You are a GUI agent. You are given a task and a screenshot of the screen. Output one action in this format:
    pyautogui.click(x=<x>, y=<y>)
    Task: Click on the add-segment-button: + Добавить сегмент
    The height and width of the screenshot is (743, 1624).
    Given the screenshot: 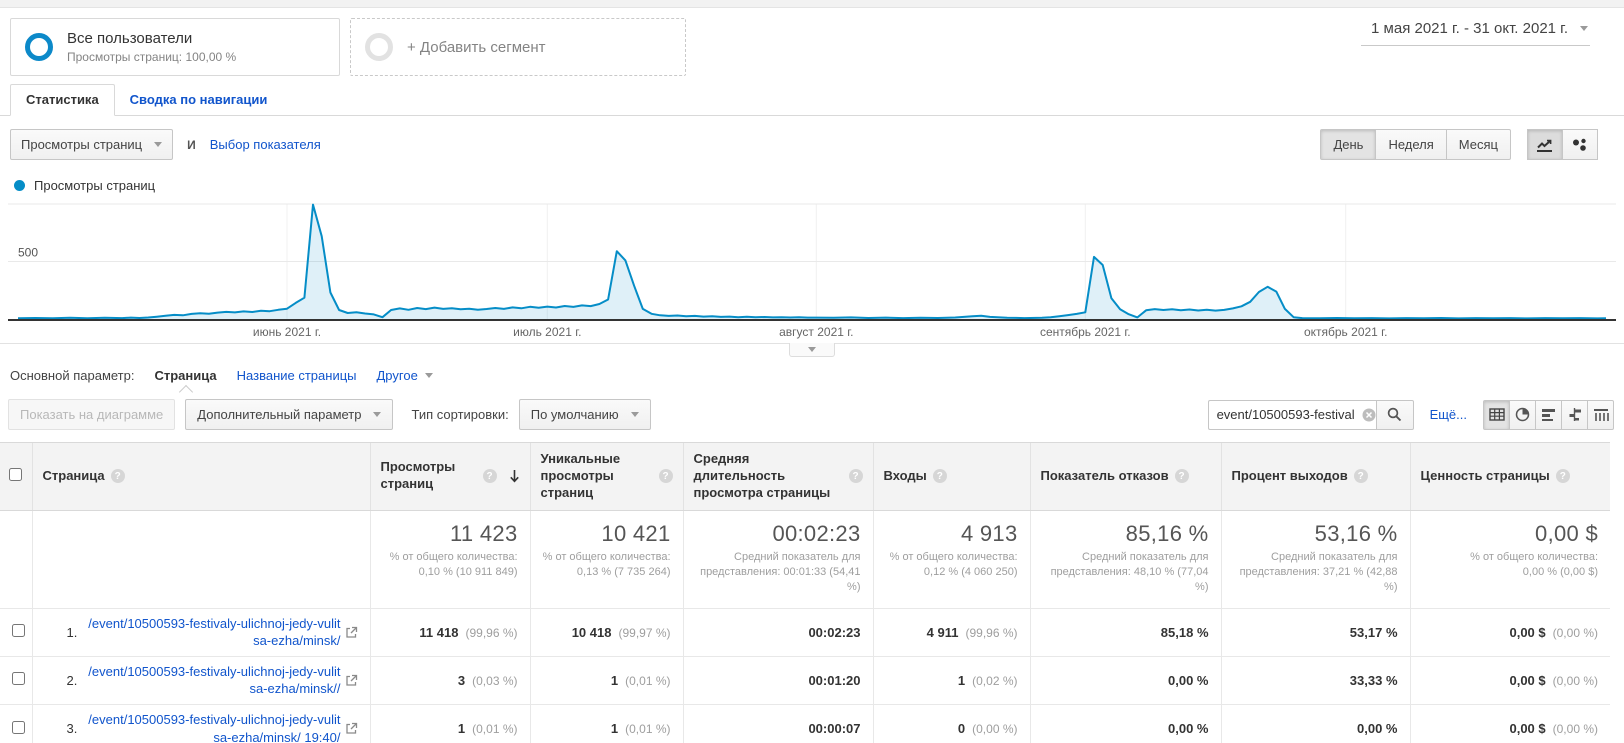 What is the action you would take?
    pyautogui.click(x=518, y=47)
    